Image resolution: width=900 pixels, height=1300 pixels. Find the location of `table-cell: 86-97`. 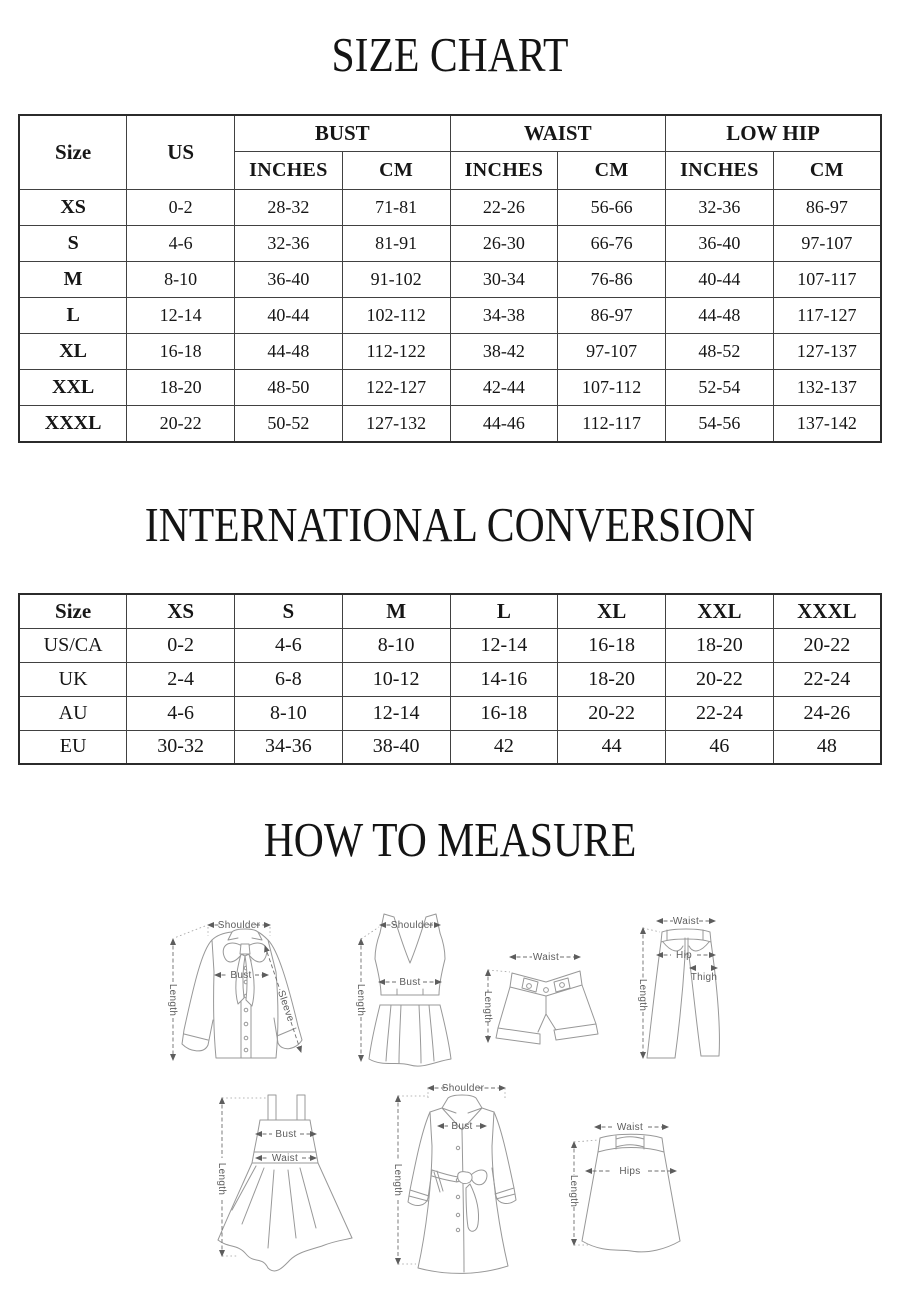

table-cell: 86-97 is located at coordinates (827, 207).